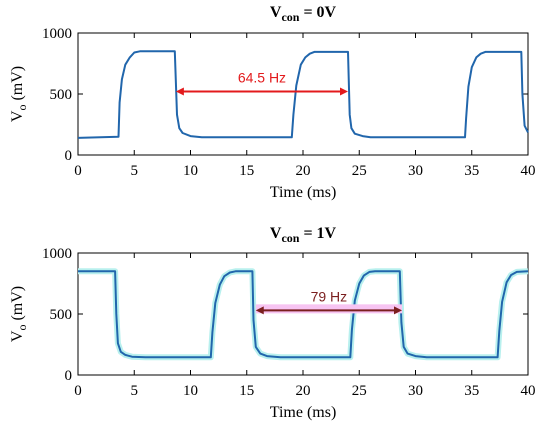 This screenshot has height=433, width=550. I want to click on top-xtick-label: 35, so click(471, 171).